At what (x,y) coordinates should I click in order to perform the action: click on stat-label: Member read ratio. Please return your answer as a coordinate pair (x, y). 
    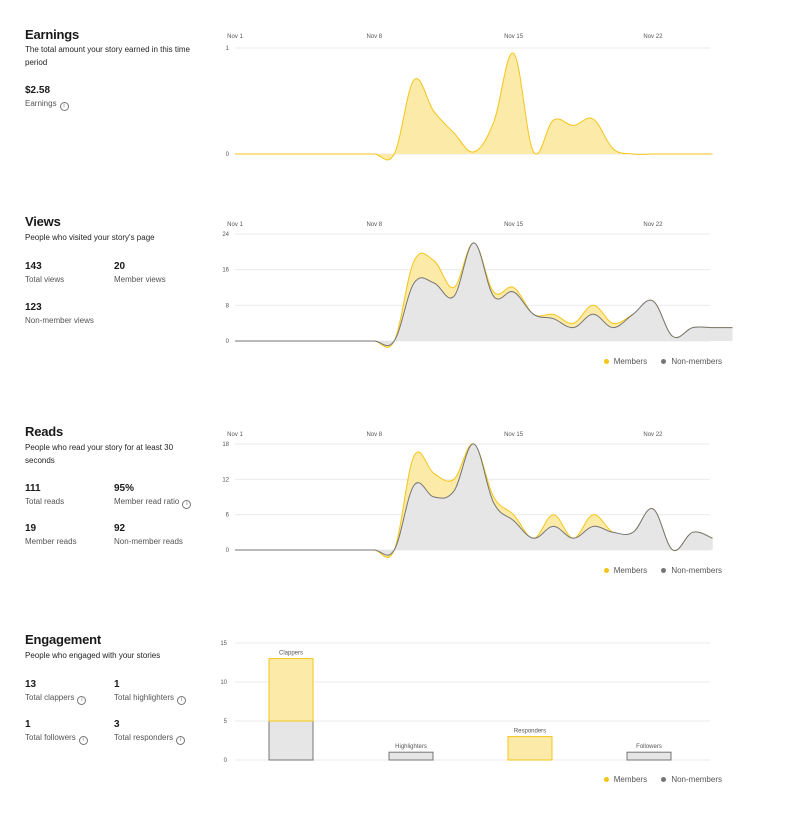
    Looking at the image, I should click on (147, 501).